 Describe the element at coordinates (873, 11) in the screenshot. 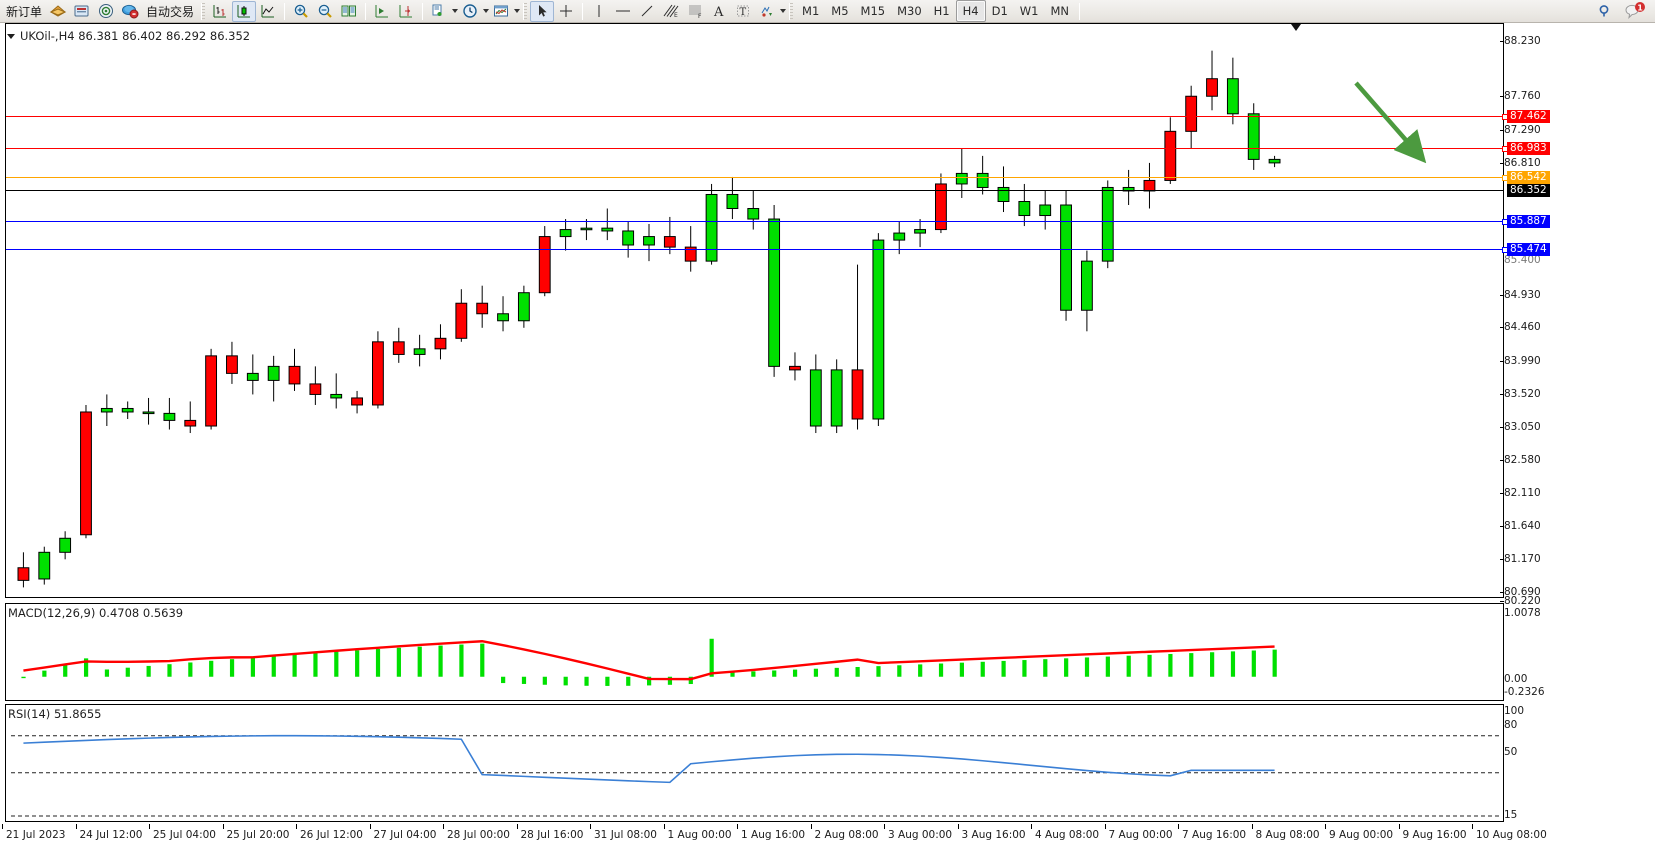

I see `timeframe-m15: M15` at that location.